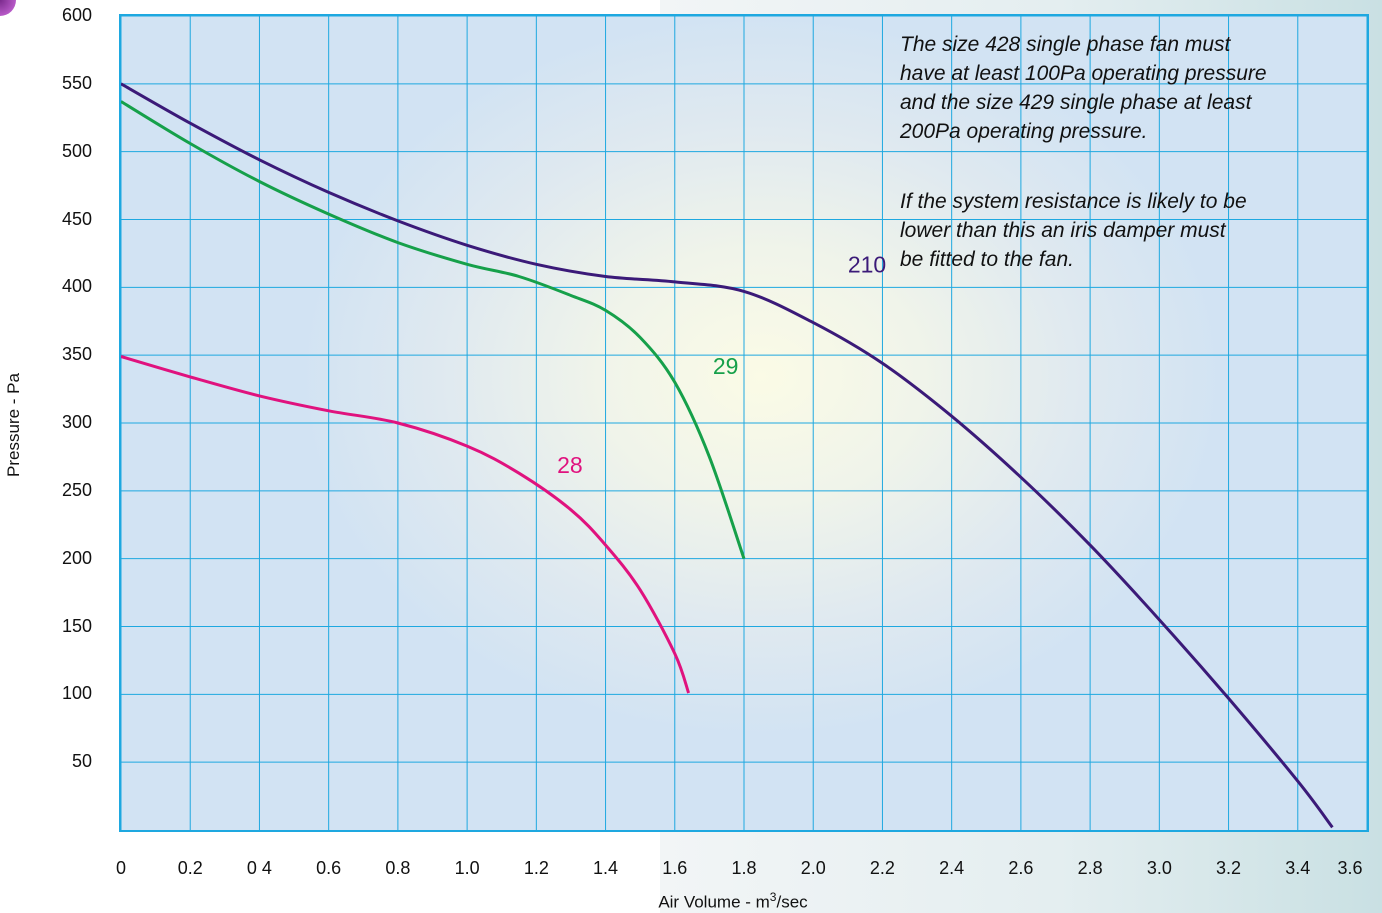 The image size is (1382, 913). I want to click on y-tick-label: 350, so click(76, 354).